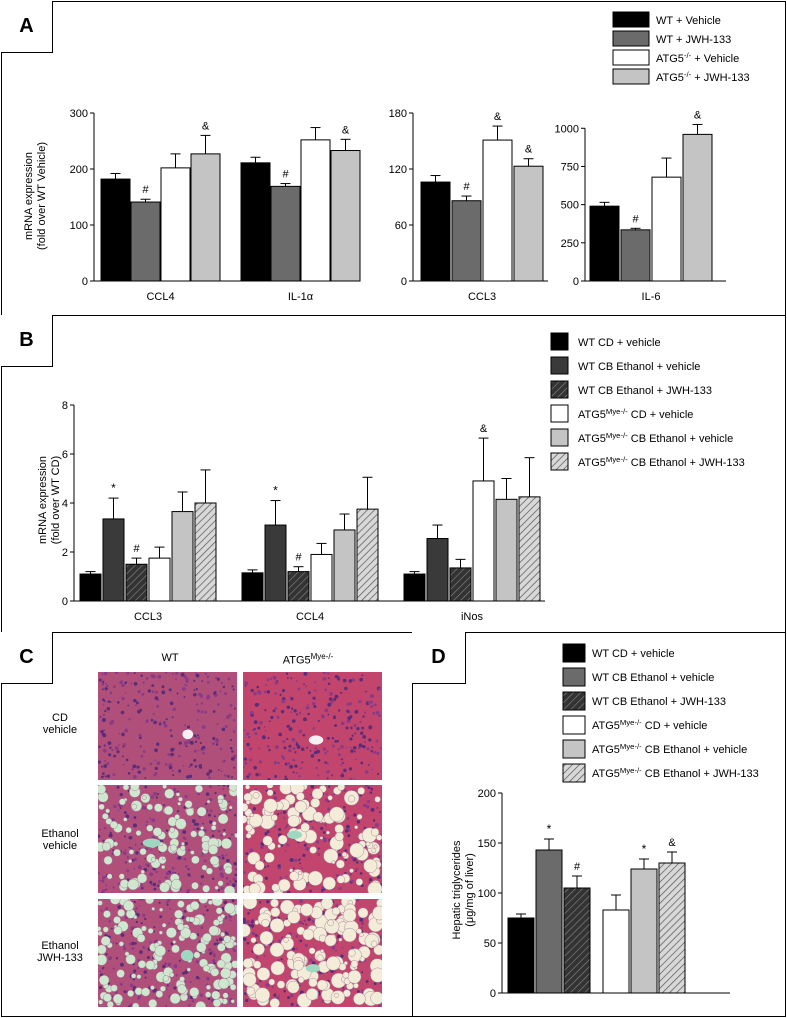  What do you see at coordinates (312, 953) in the screenshot?
I see `micrograph-atg5-ethanol-jwh133` at bounding box center [312, 953].